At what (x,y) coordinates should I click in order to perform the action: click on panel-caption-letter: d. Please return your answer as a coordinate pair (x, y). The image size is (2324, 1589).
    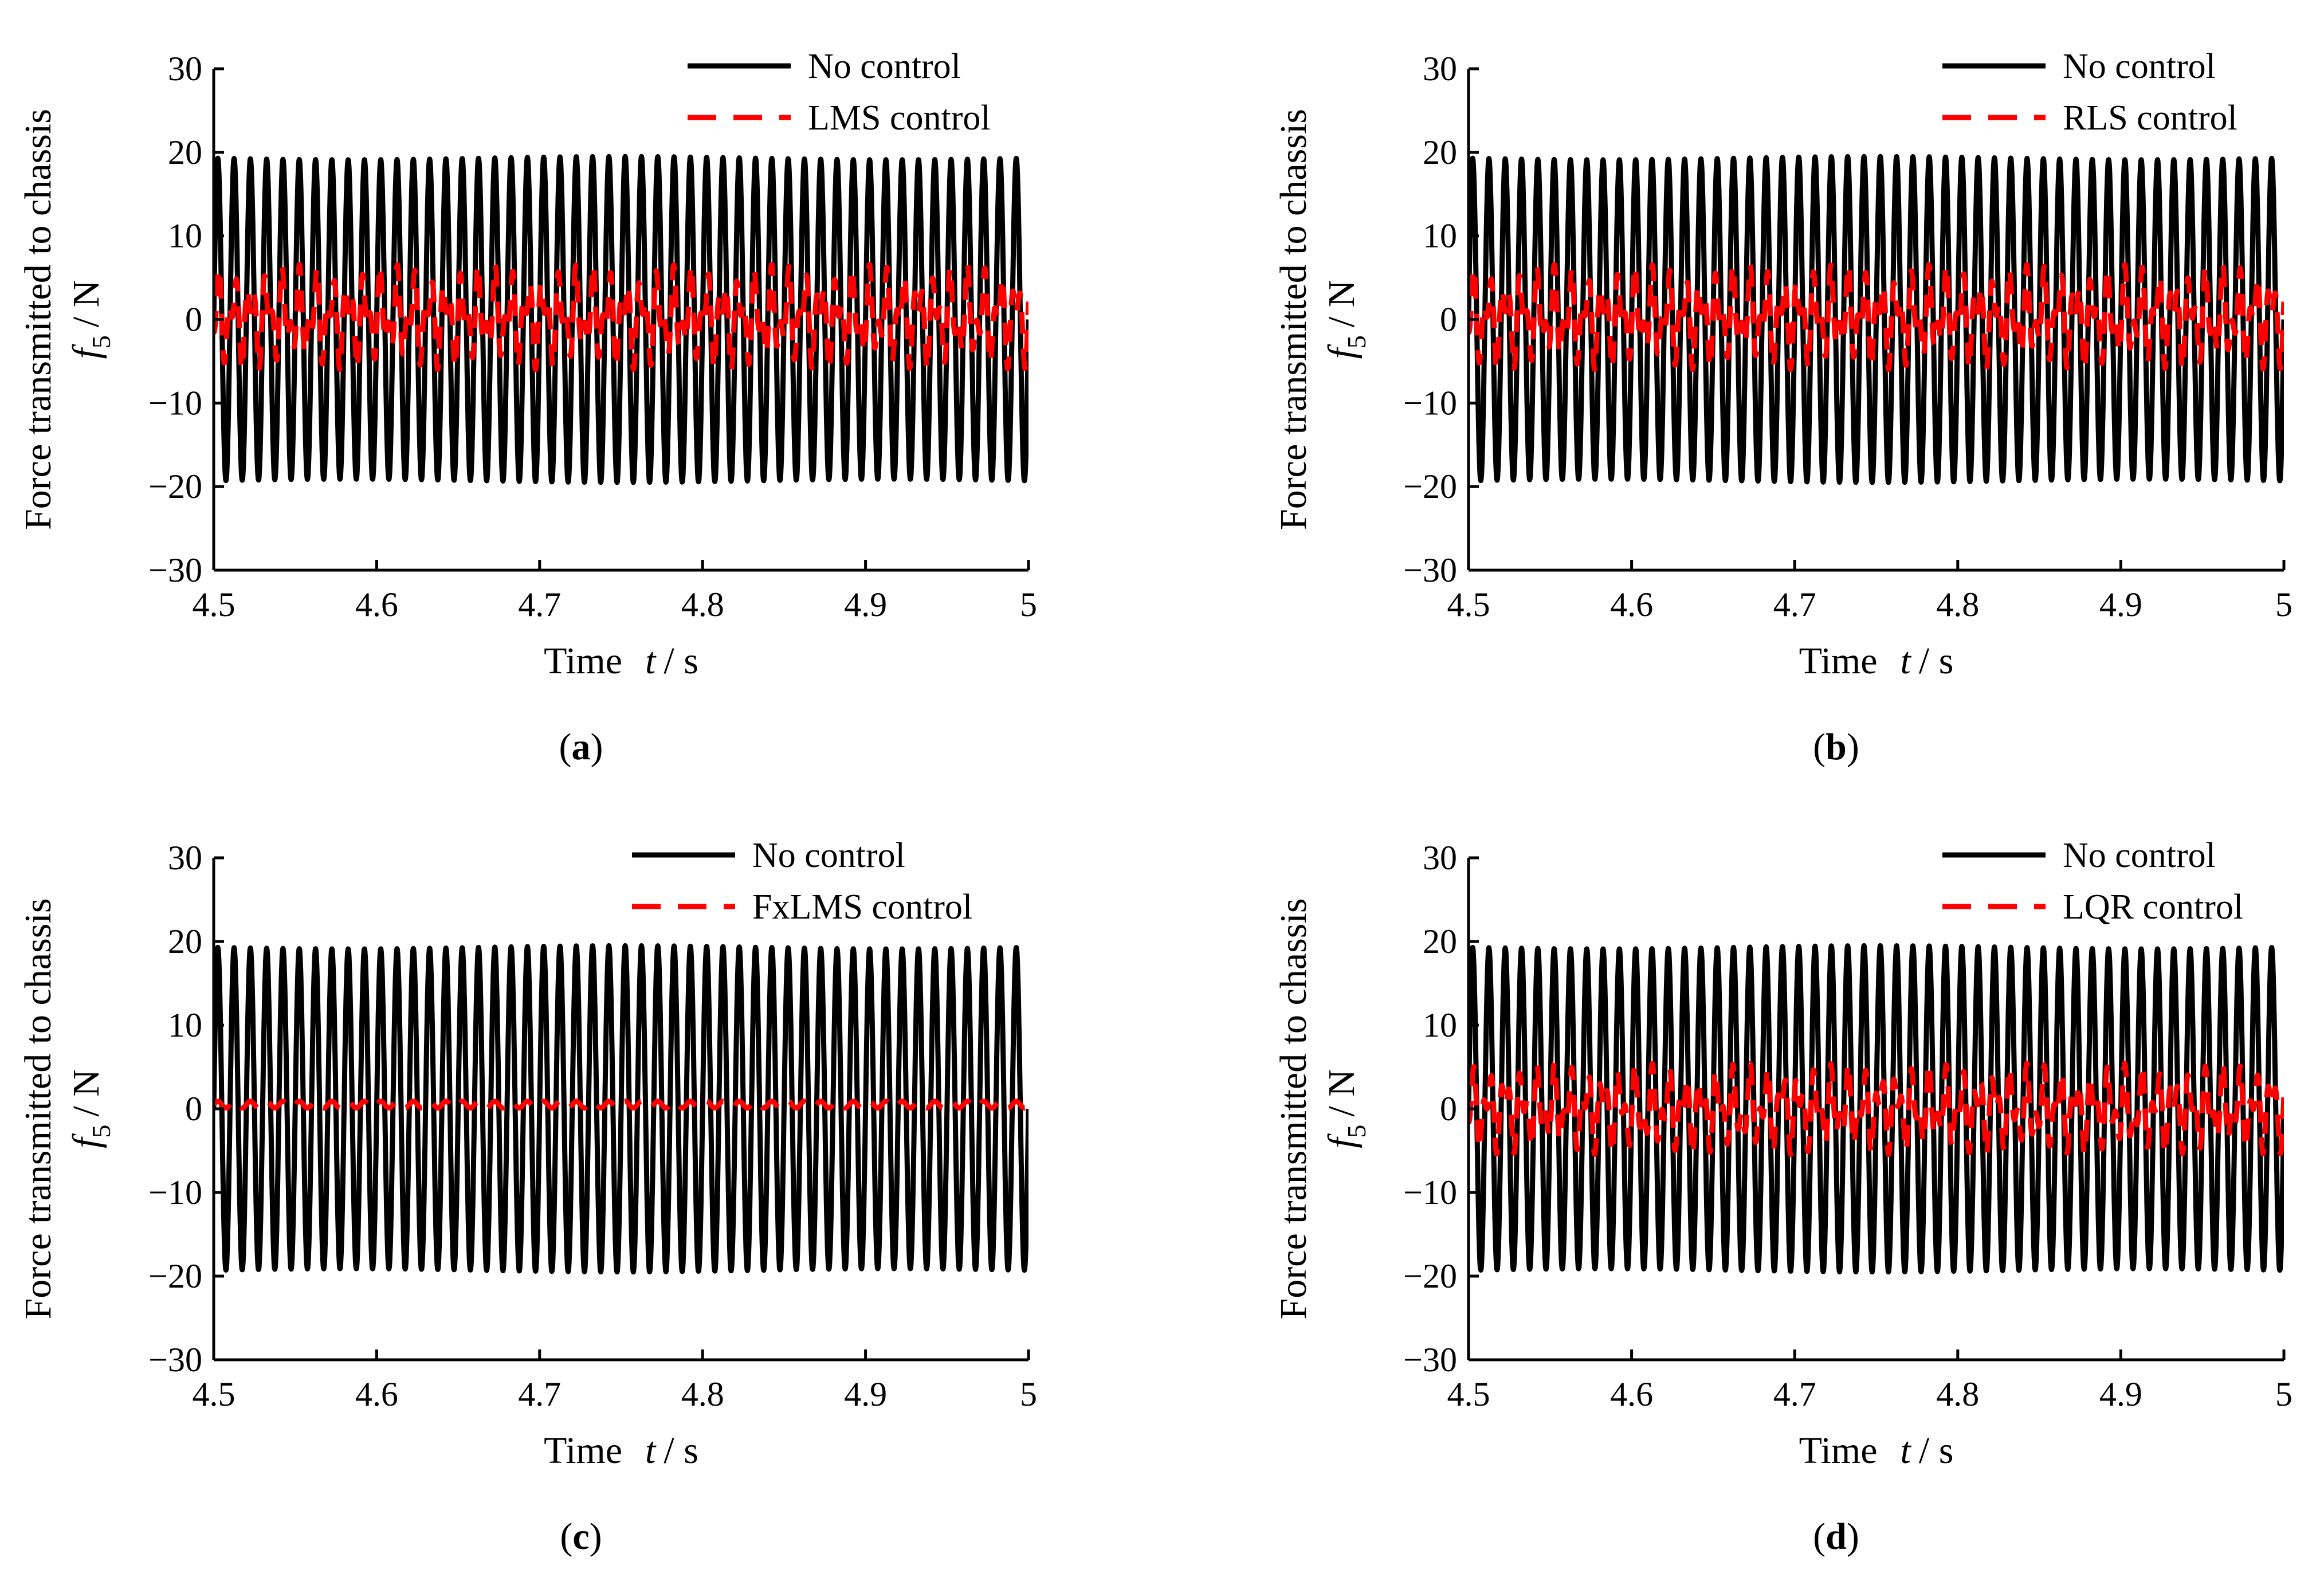
    Looking at the image, I should click on (1837, 1536).